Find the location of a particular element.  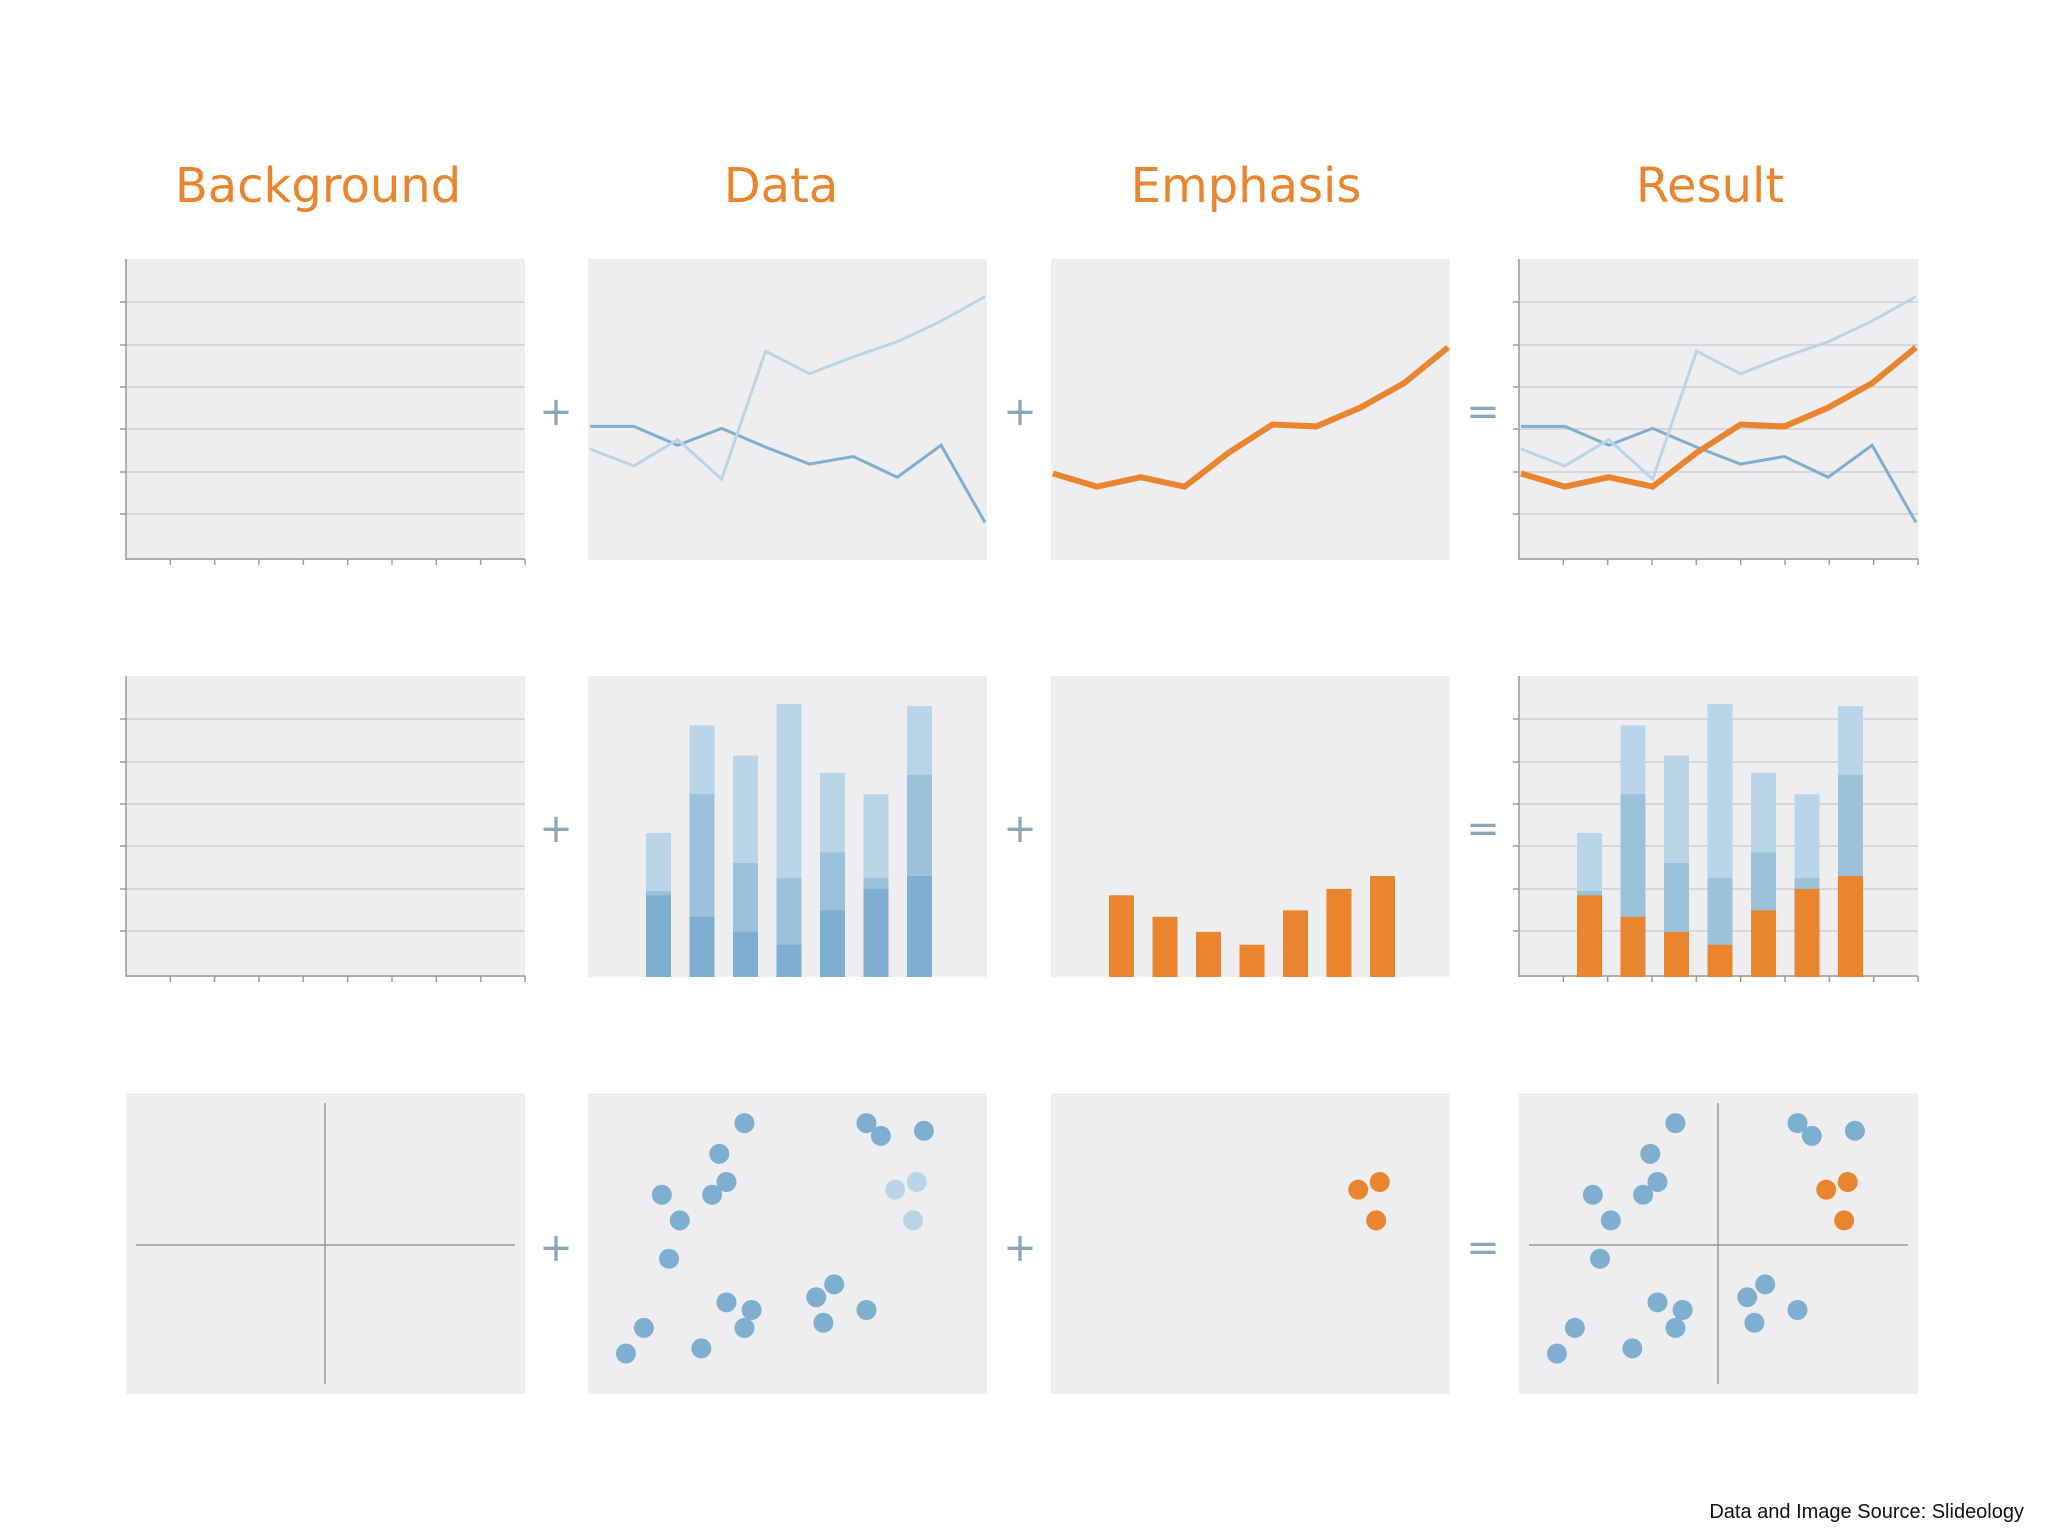

scatter-emphasis-panel is located at coordinates (1250, 1243).